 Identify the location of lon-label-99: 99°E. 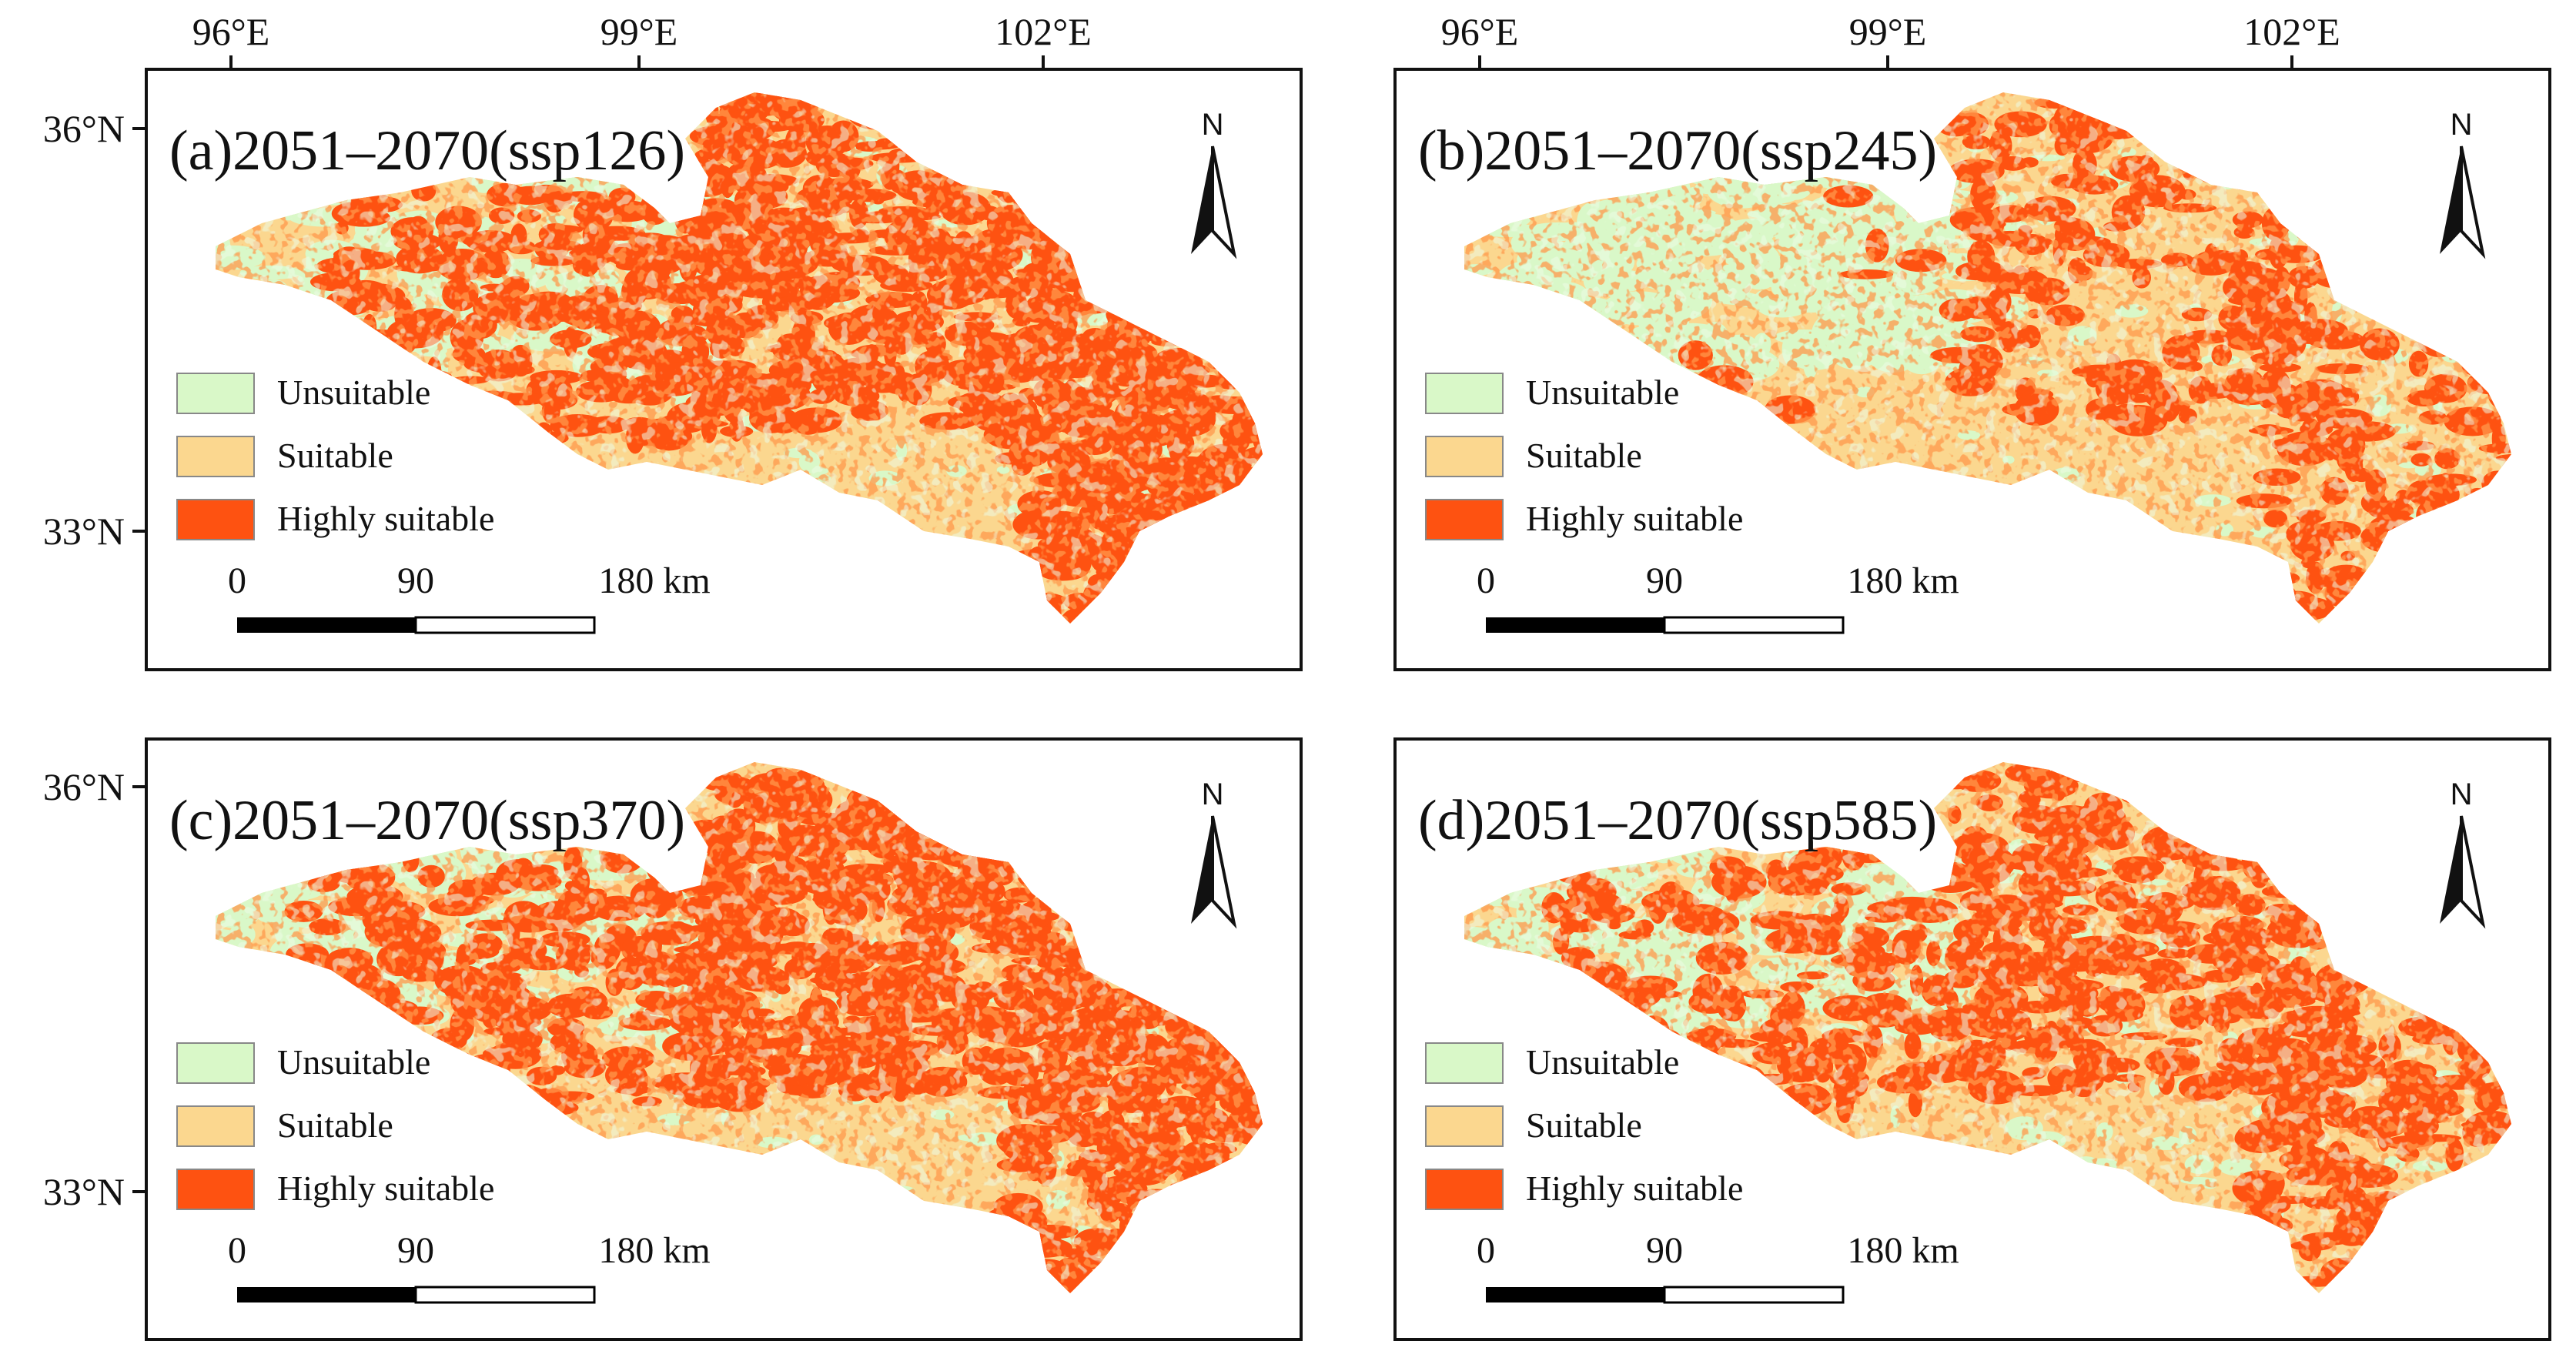
(639, 31).